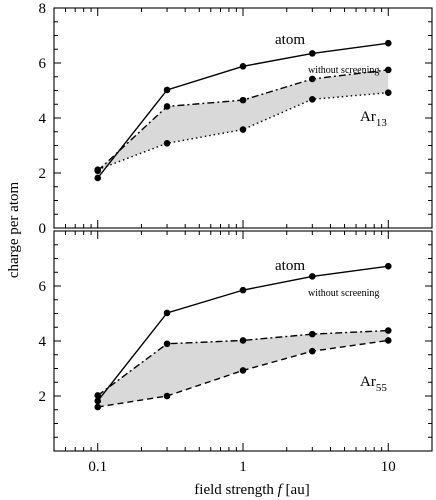 Image resolution: width=436 pixels, height=500 pixels. Describe the element at coordinates (382, 388) in the screenshot. I see `cluster-label-subscript: 55` at that location.